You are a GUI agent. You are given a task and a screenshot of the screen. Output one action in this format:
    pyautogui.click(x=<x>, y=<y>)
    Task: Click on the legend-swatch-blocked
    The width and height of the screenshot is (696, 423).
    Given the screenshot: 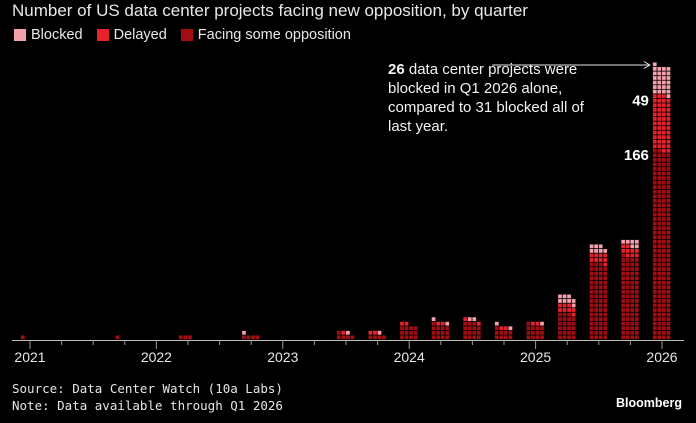 What is the action you would take?
    pyautogui.click(x=20, y=35)
    